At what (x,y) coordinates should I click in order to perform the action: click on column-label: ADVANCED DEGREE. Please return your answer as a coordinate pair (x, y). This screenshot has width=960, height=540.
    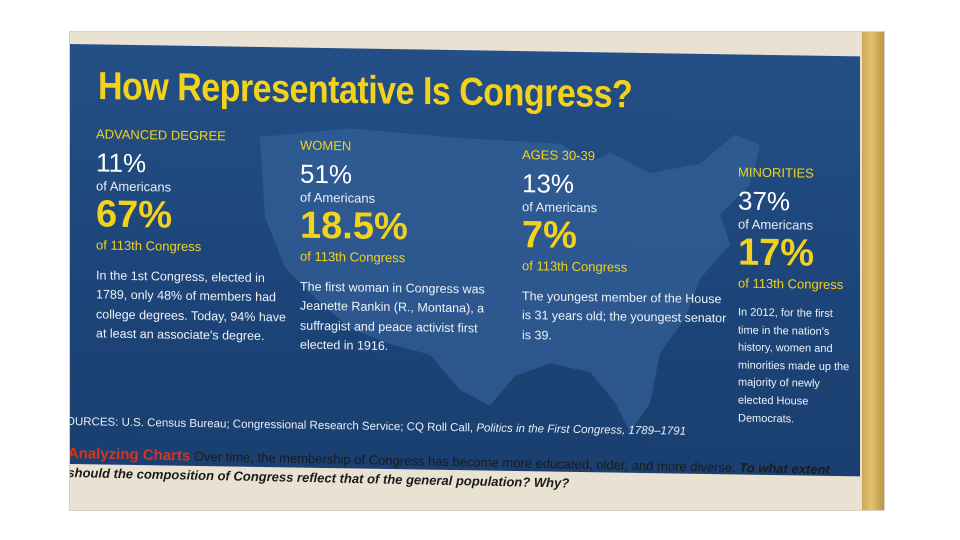
    Looking at the image, I should click on (161, 135).